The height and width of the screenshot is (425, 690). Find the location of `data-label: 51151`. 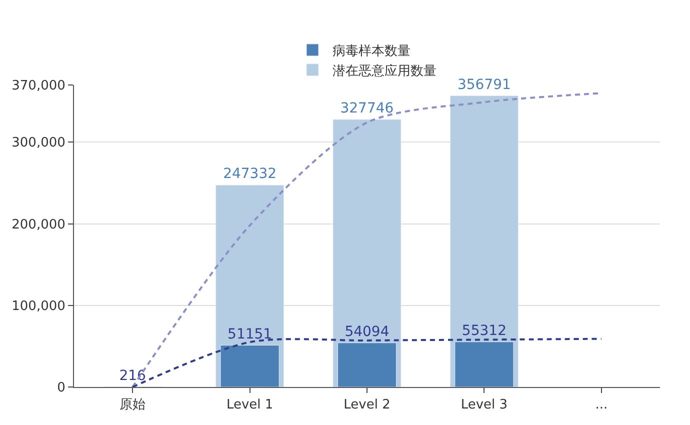

data-label: 51151 is located at coordinates (250, 334).